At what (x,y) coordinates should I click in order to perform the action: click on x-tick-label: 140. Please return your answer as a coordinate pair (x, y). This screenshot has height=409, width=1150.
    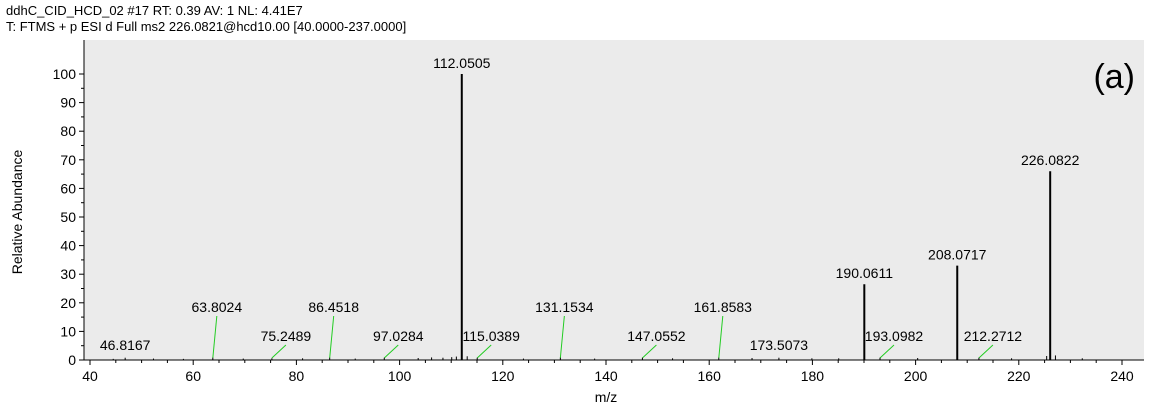
    Looking at the image, I should click on (606, 376).